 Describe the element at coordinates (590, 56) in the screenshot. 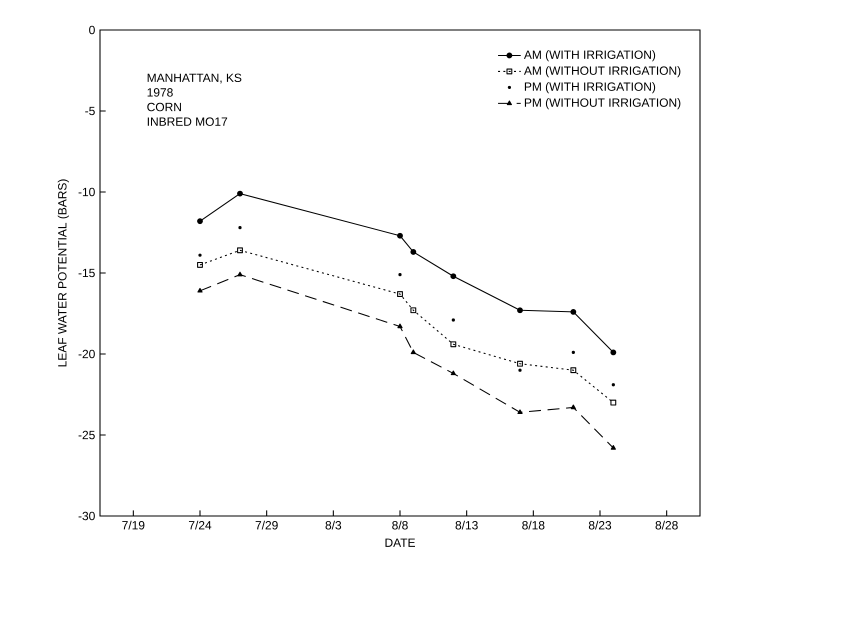

I see `legend-label: AM (WITH IRRIGATION)` at that location.